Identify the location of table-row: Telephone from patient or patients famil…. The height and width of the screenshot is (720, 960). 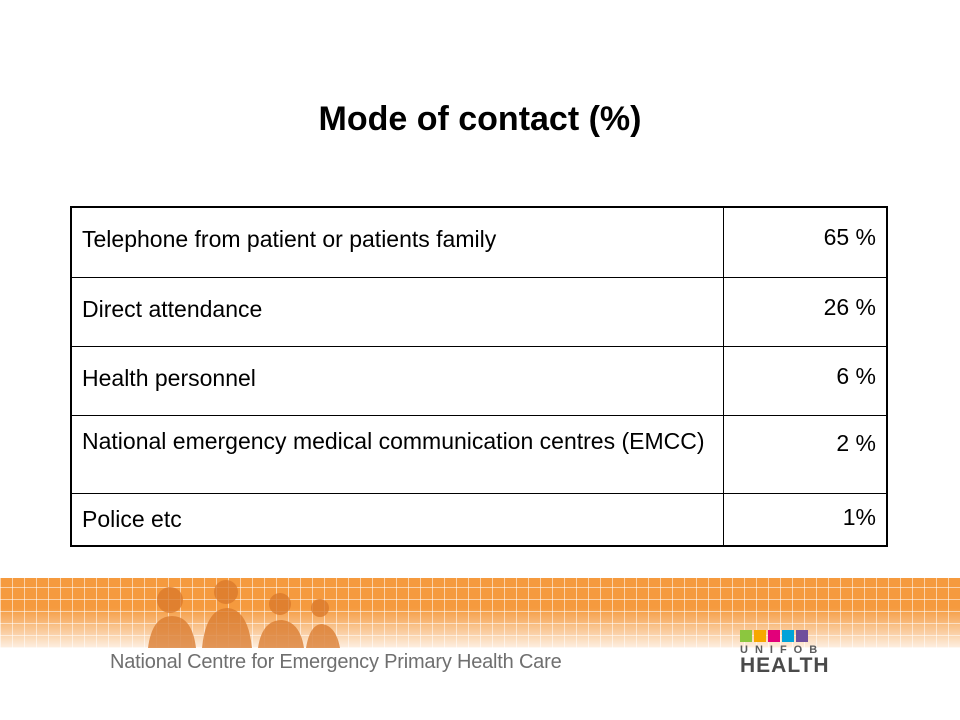
(479, 242).